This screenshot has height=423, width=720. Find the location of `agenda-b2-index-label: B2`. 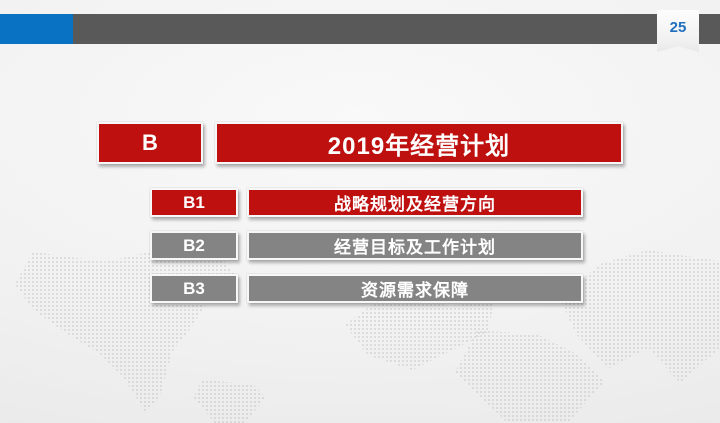

agenda-b2-index-label: B2 is located at coordinates (194, 245).